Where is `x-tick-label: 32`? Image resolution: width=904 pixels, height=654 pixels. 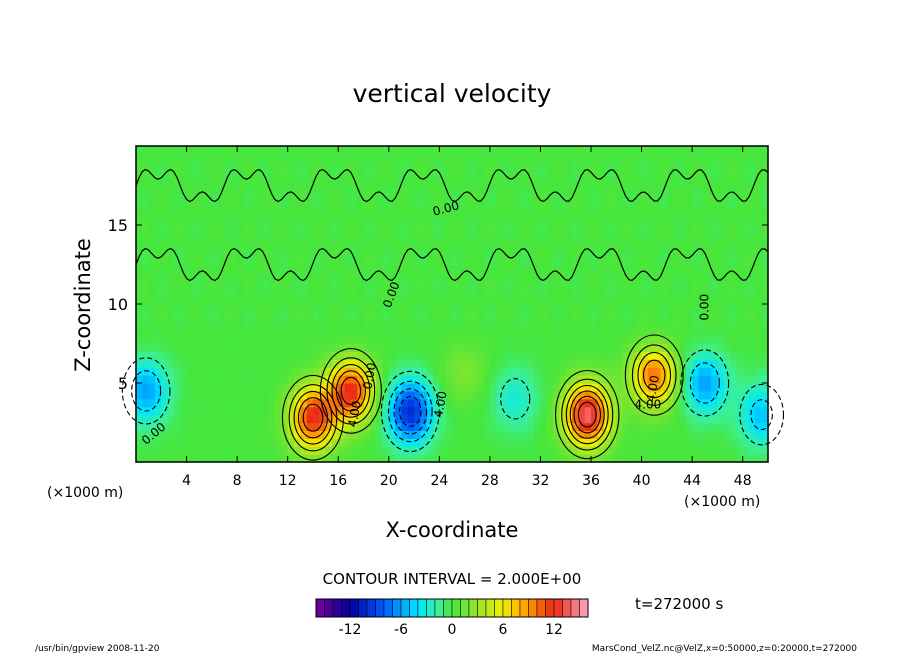 x-tick-label: 32 is located at coordinates (541, 481).